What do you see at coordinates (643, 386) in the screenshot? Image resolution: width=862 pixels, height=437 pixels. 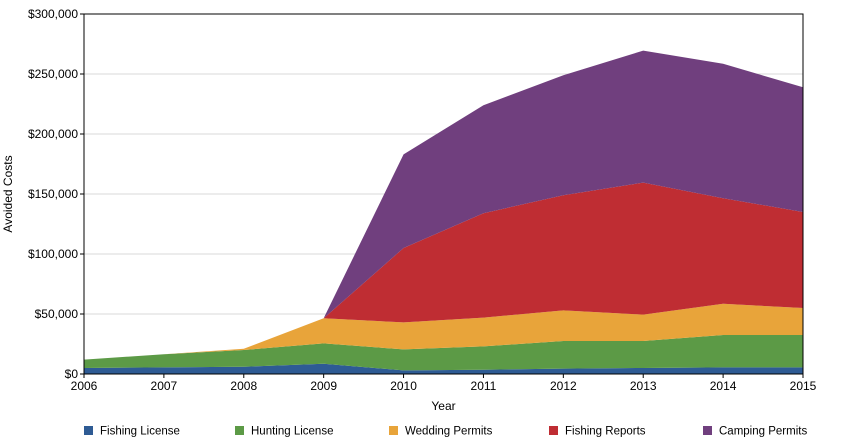 I see `x-tick-label: 2013` at bounding box center [643, 386].